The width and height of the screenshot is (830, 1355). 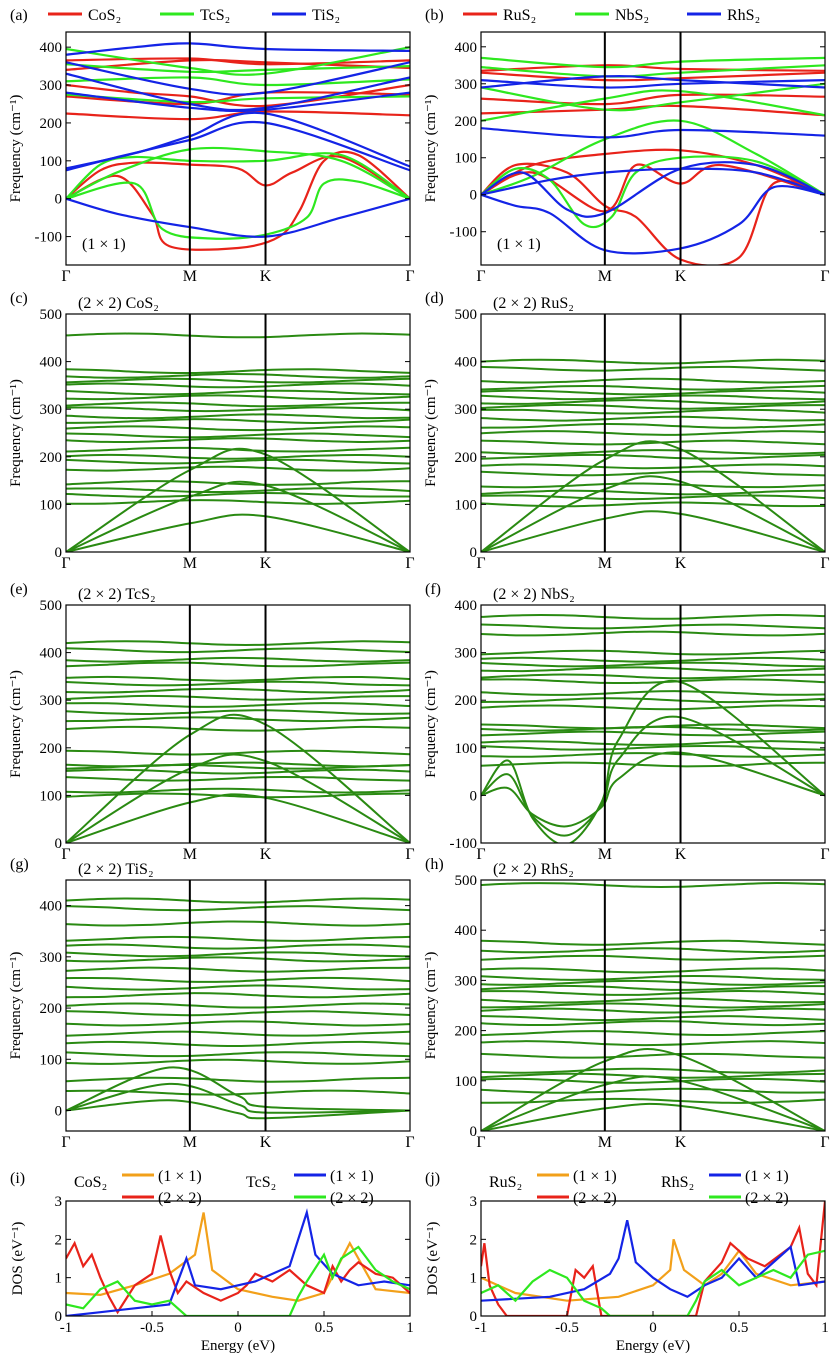 I want to click on legend-label: (1 × 1), so click(x=595, y=1176).